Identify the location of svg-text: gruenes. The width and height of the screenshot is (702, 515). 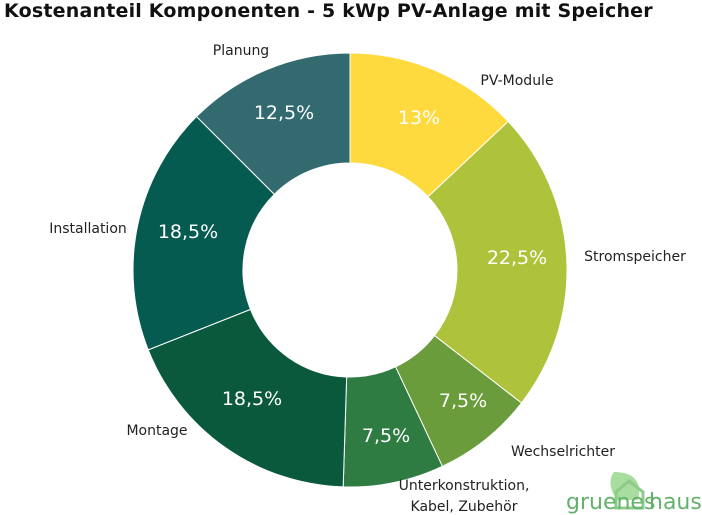
(610, 502).